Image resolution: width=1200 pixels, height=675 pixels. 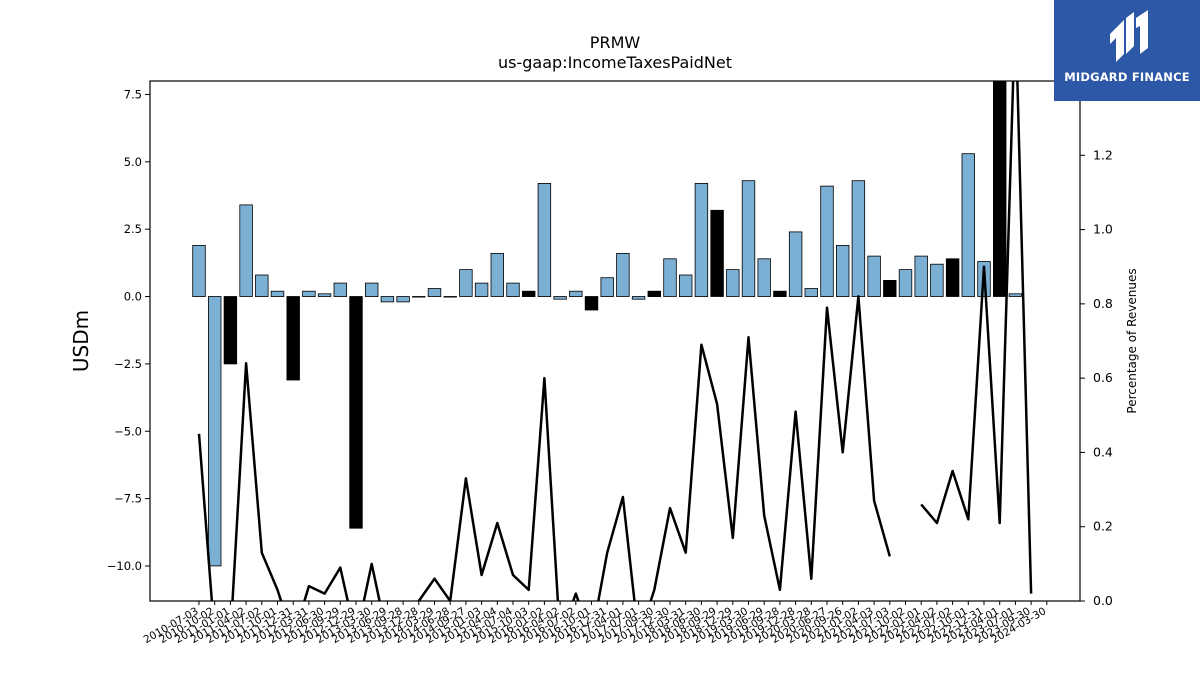 What do you see at coordinates (128, 499) in the screenshot?
I see `y-tick-label: −7.5` at bounding box center [128, 499].